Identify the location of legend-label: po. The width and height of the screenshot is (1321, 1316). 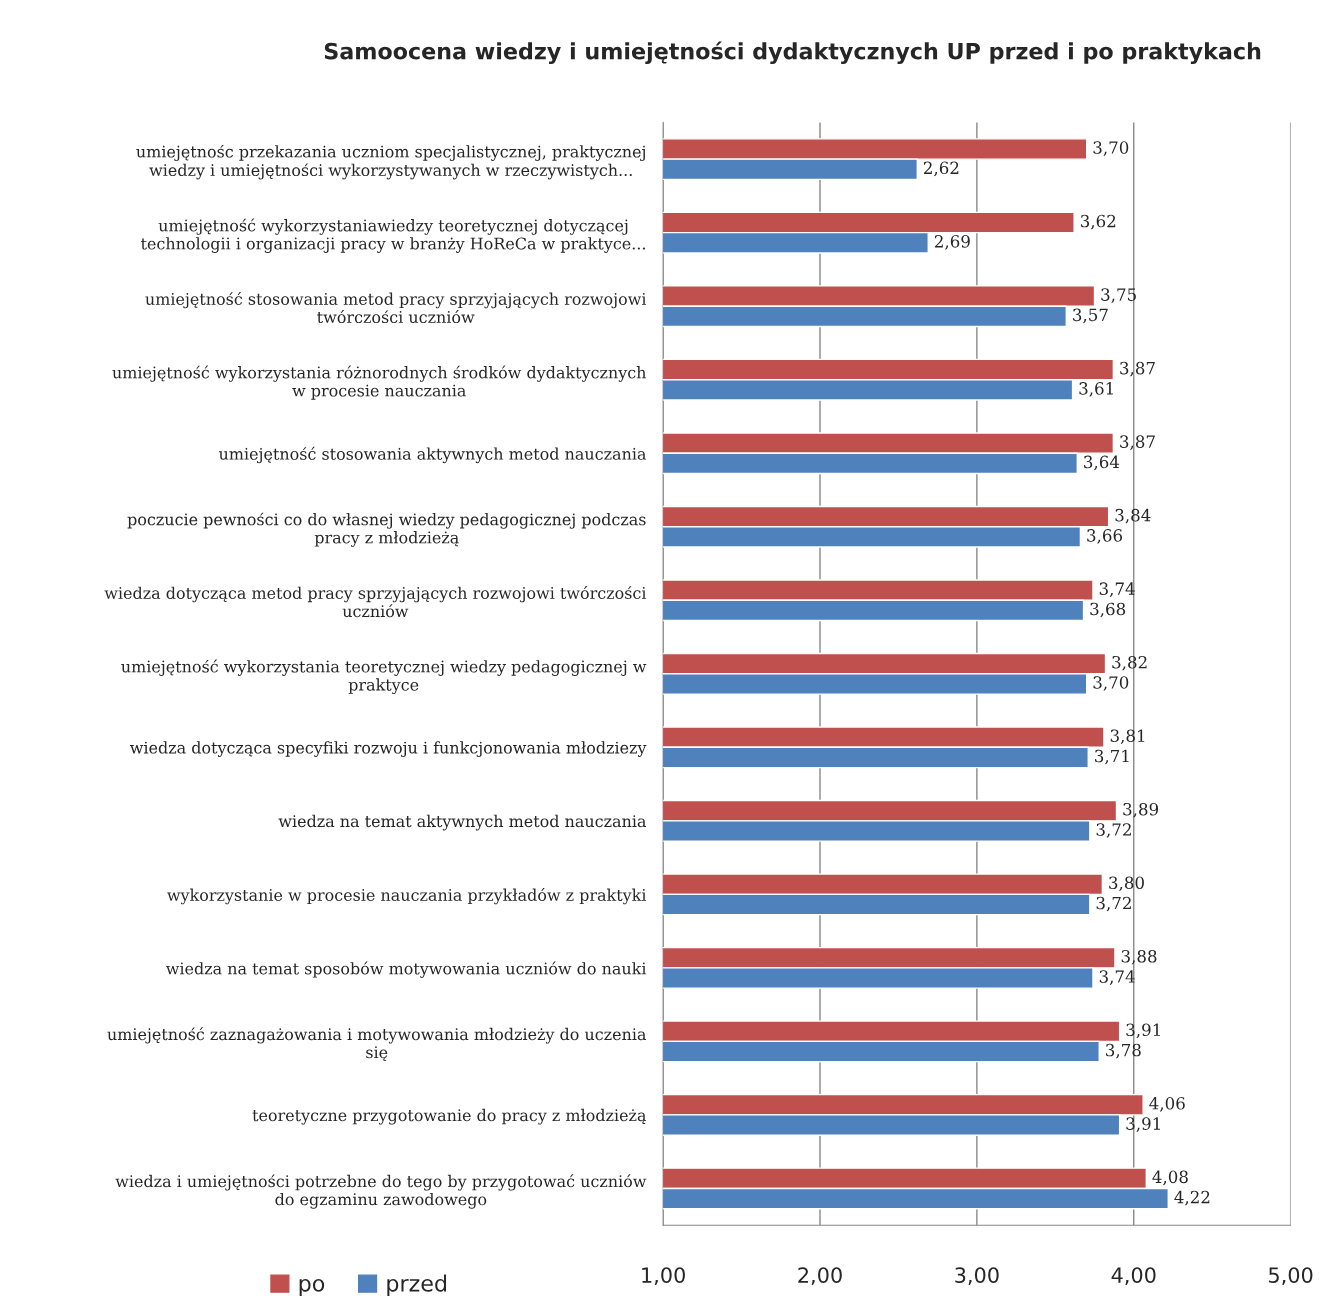
(312, 1287).